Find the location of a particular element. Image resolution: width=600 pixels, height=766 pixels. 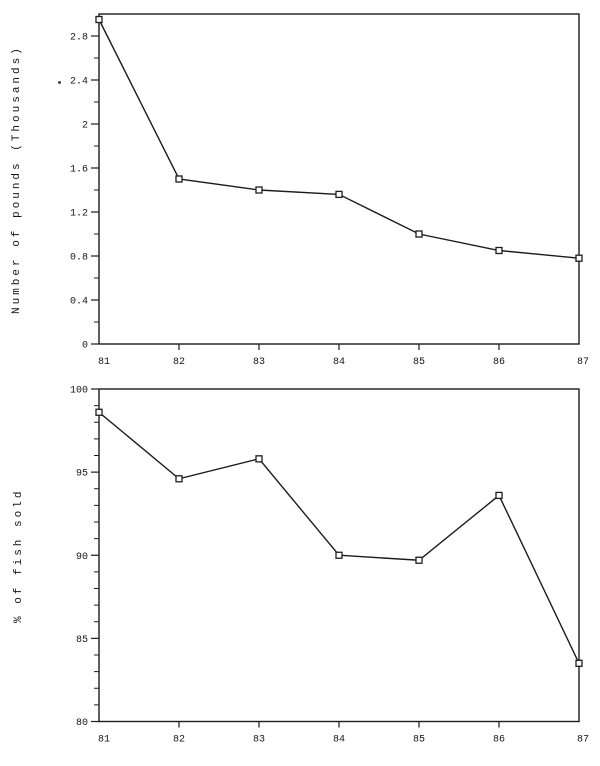

y-axis-tick-label: 0.8 is located at coordinates (79, 258).